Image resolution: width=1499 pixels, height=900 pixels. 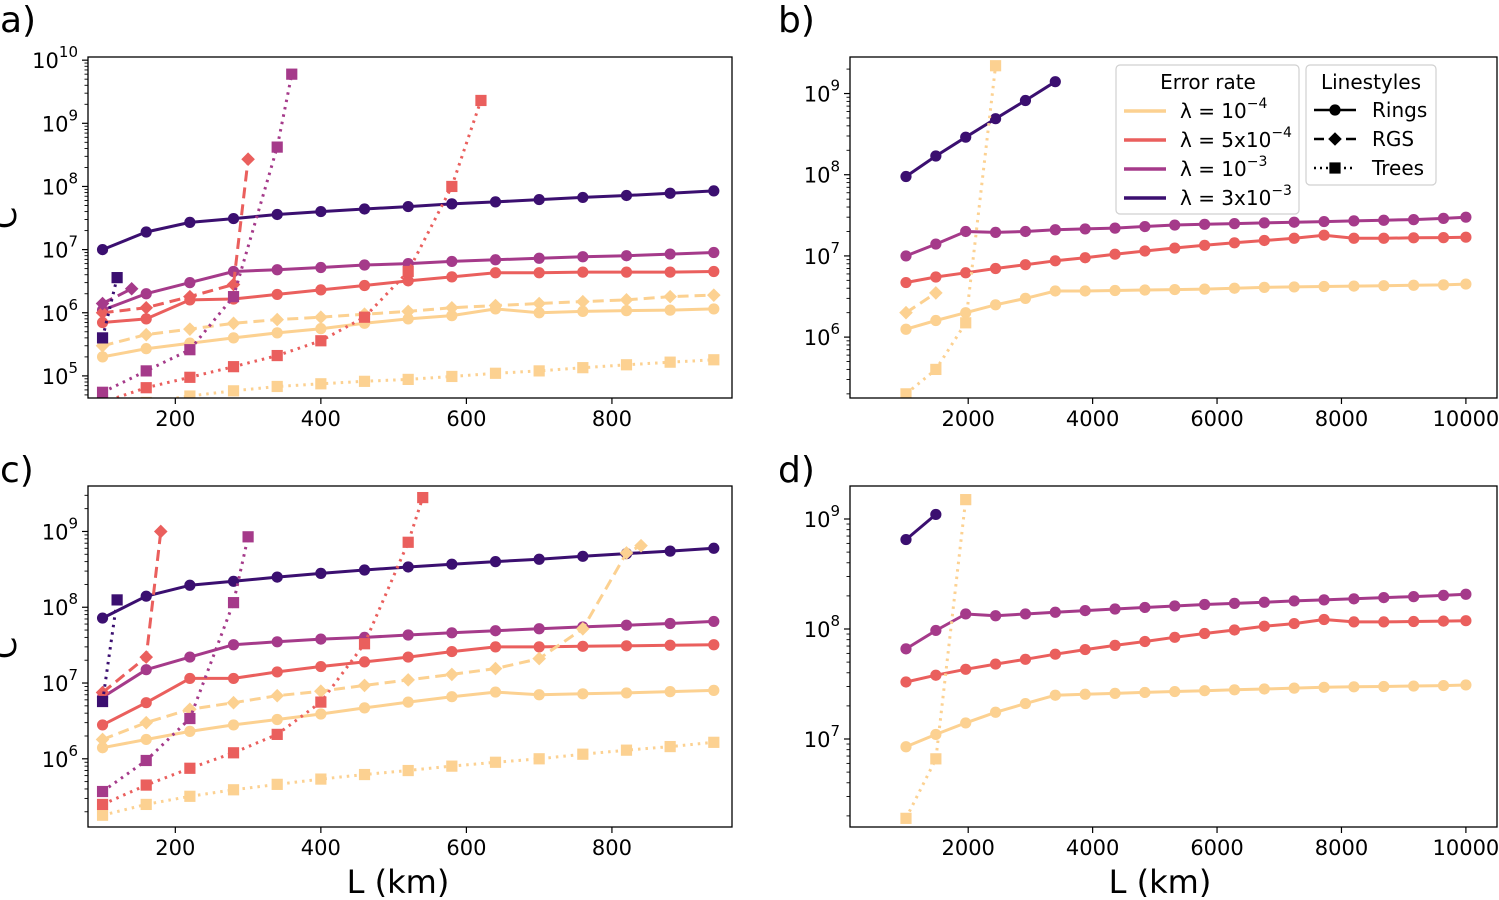 I want to click on x-tick-label: 10000, so click(x=1465, y=419).